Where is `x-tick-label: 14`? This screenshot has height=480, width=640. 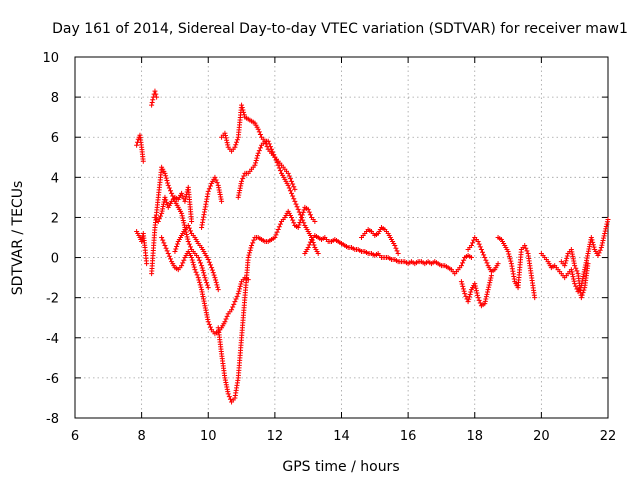 x-tick-label: 14 is located at coordinates (341, 436).